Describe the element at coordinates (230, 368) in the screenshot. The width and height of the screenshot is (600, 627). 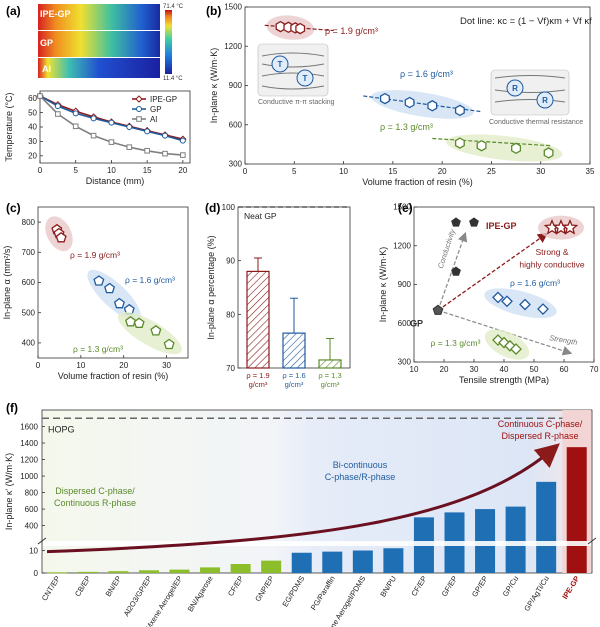
I see `d-y-tick-label: 70` at that location.